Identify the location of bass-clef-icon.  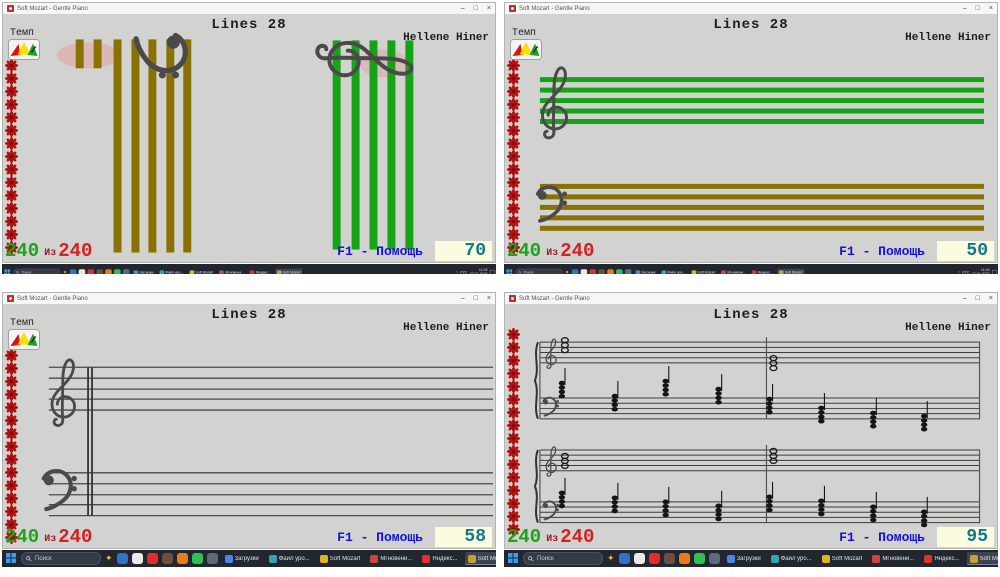
(60, 490).